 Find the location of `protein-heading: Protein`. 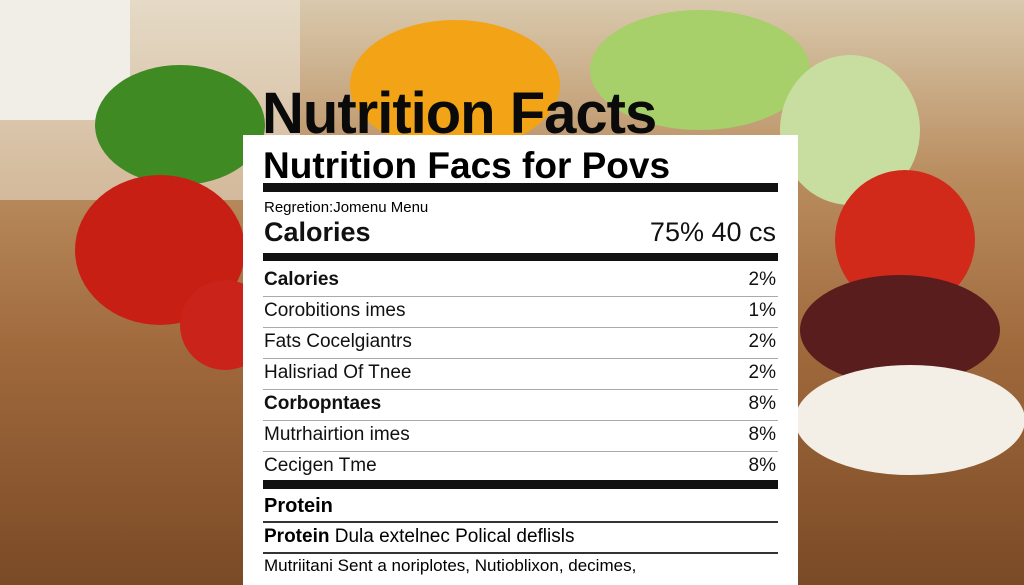

protein-heading: Protein is located at coordinates (298, 506).